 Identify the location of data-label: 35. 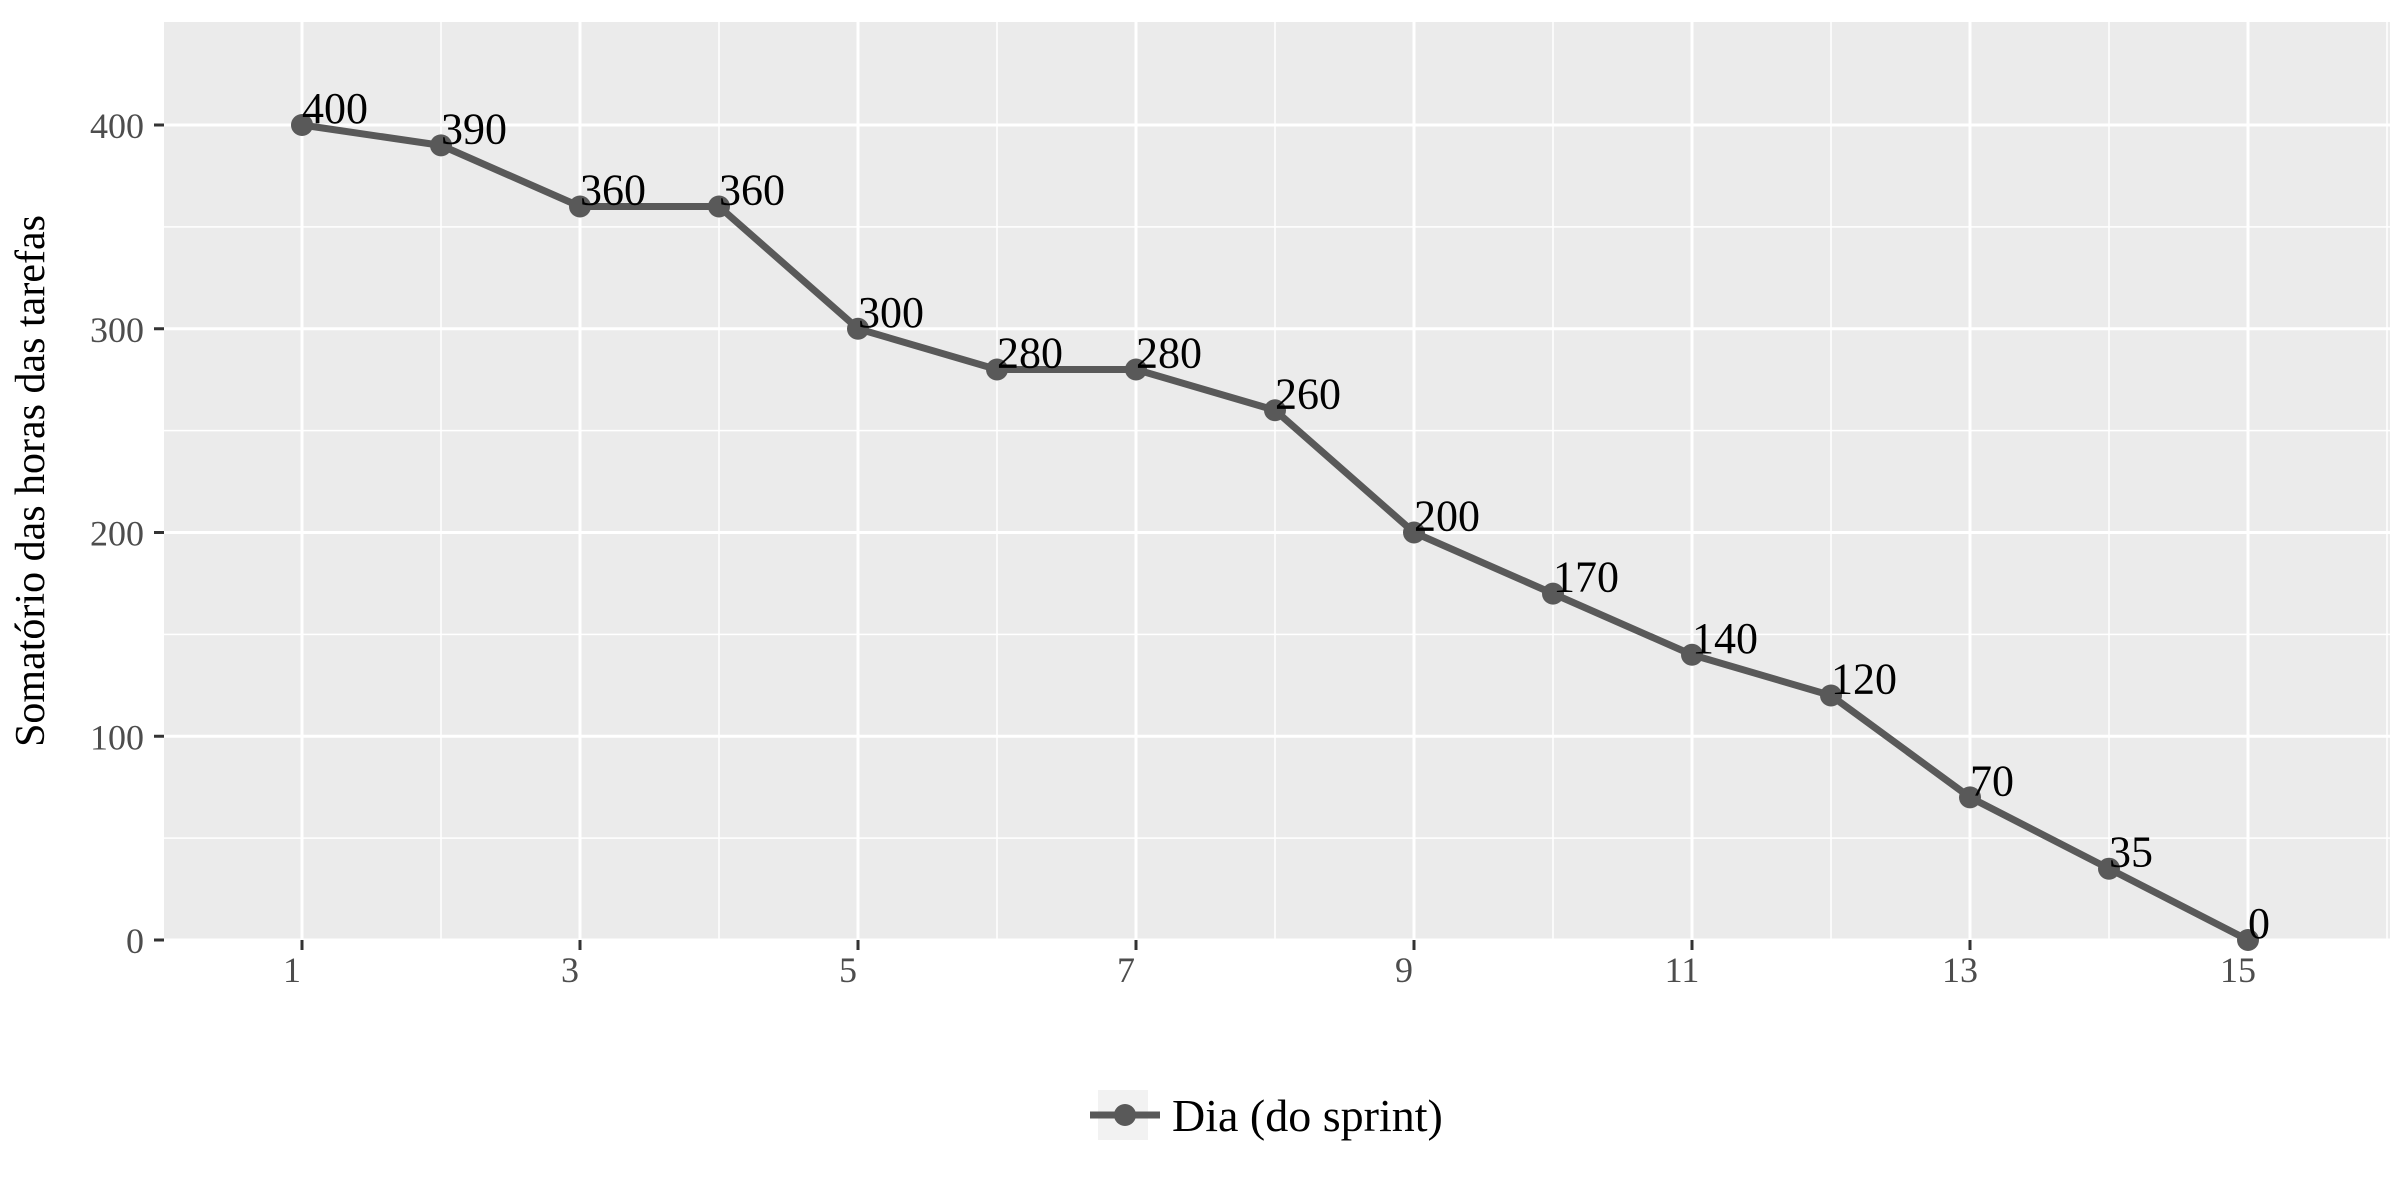
(2131, 852).